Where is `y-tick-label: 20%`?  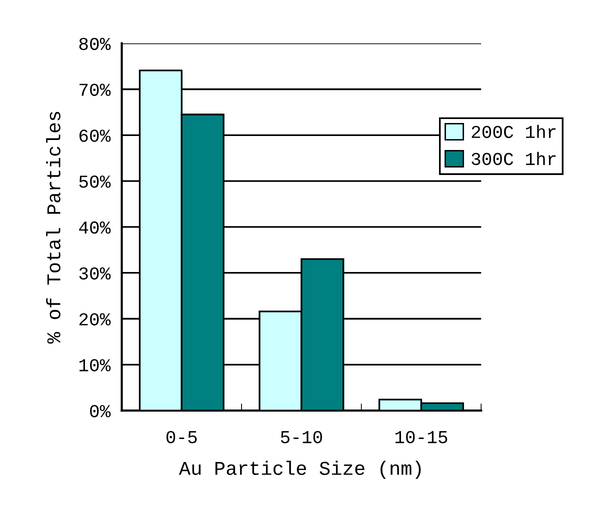
y-tick-label: 20% is located at coordinates (95, 319).